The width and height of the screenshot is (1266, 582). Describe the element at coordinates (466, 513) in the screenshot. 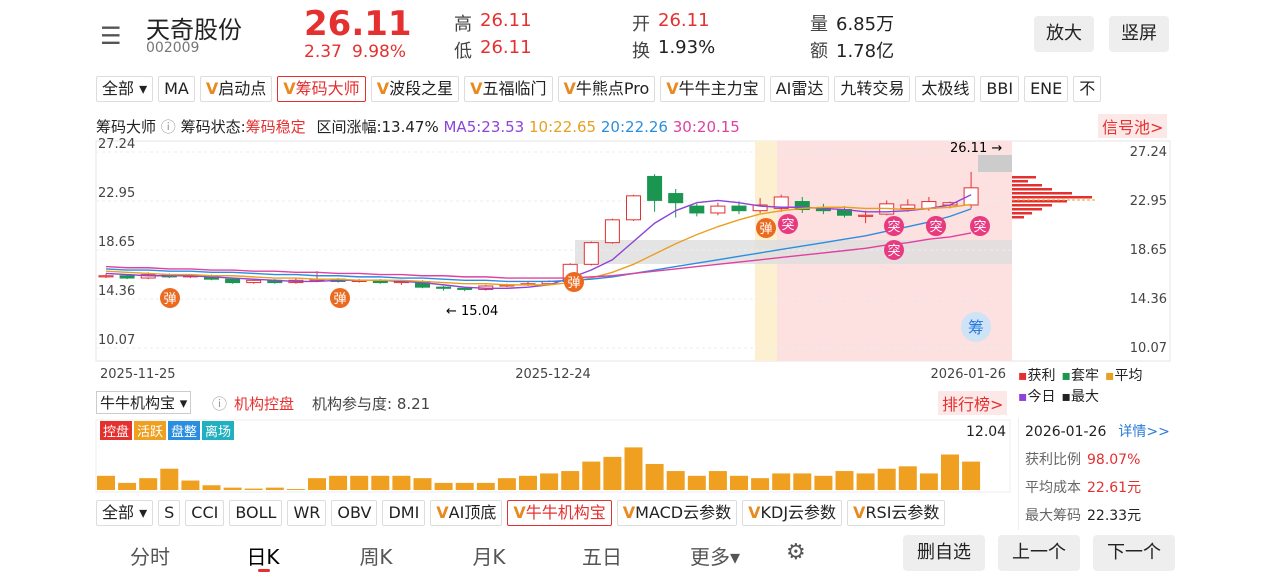

I see `tab: VAI顶底` at that location.